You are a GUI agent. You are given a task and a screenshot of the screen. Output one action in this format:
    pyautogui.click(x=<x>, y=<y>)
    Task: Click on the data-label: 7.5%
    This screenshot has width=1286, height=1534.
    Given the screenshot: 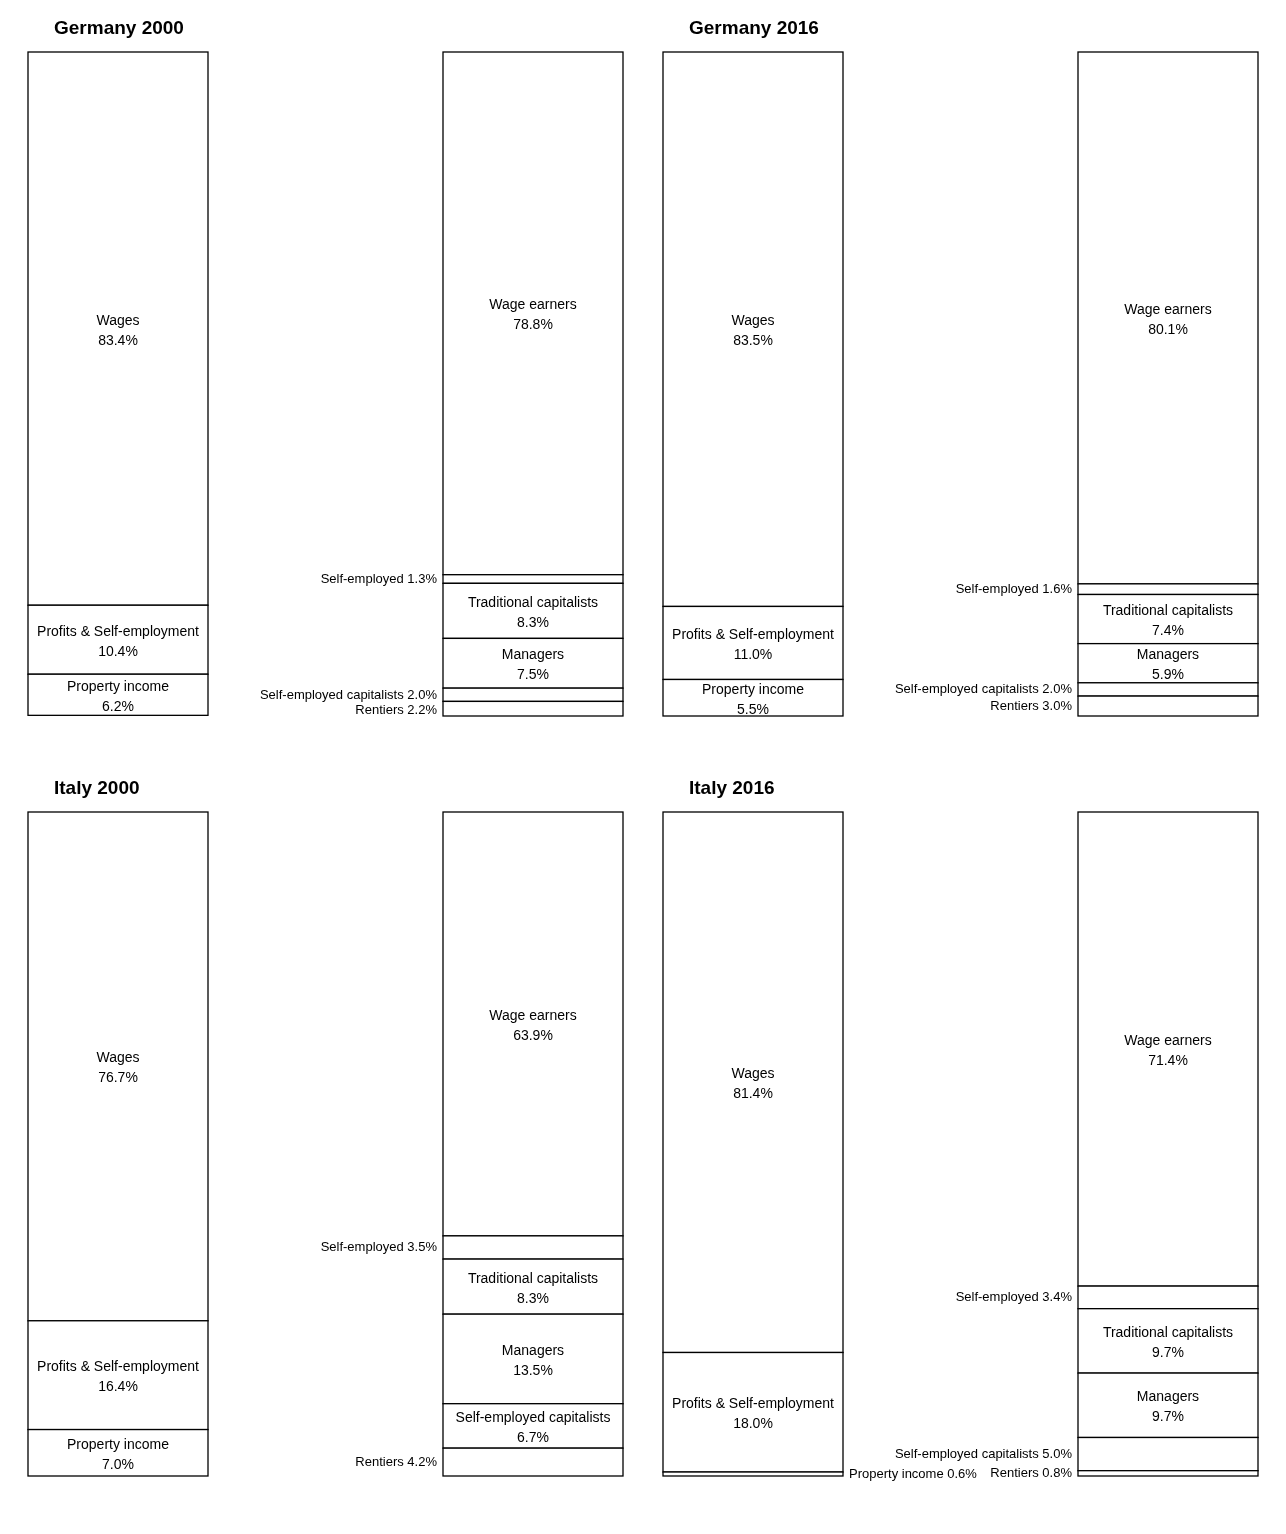 What is the action you would take?
    pyautogui.click(x=533, y=674)
    